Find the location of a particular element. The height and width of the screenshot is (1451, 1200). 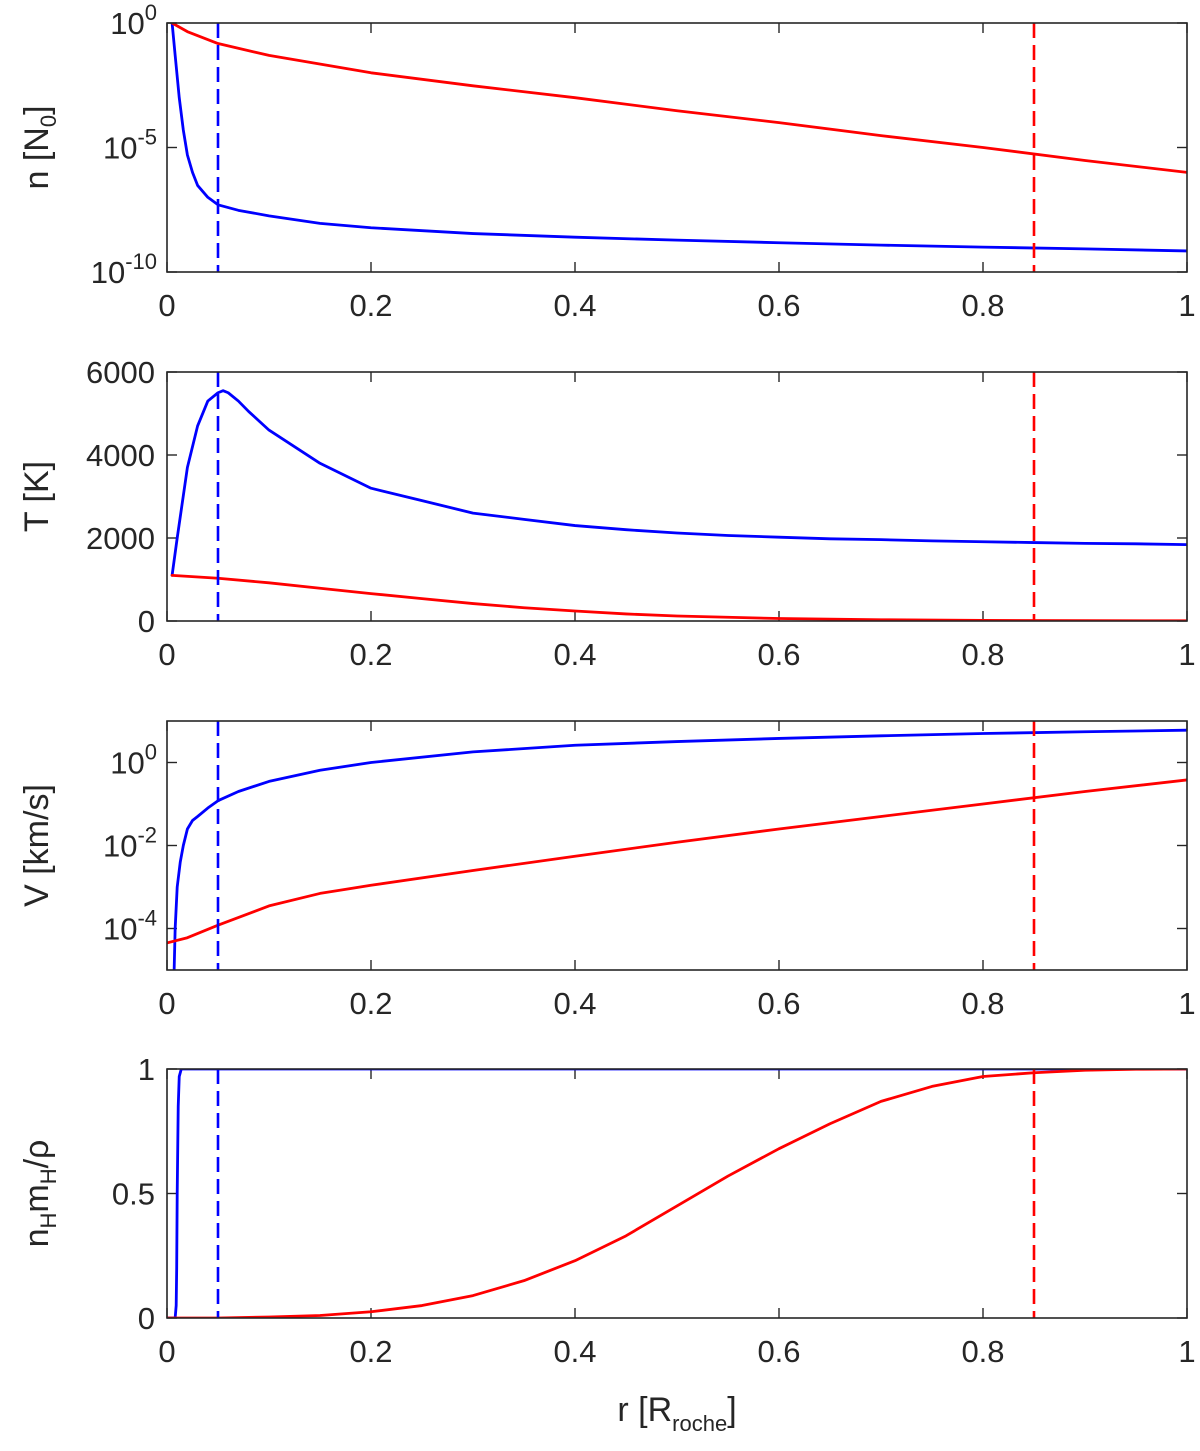

plot-area-density is located at coordinates (678, 138).